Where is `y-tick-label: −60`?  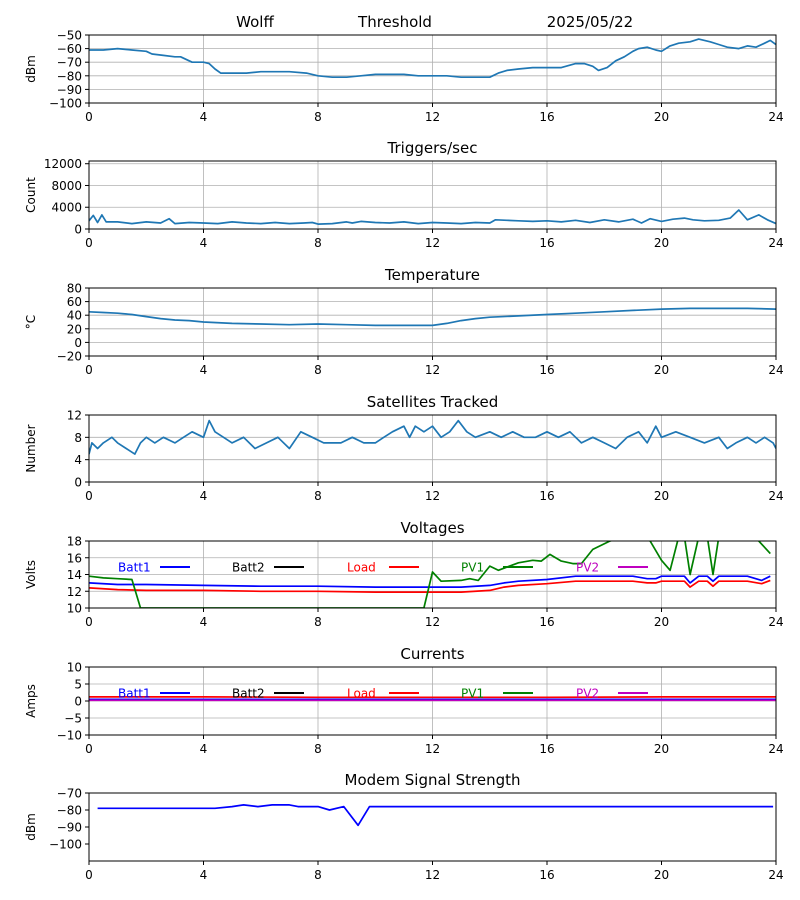
y-tick-label: −60 is located at coordinates (69, 49).